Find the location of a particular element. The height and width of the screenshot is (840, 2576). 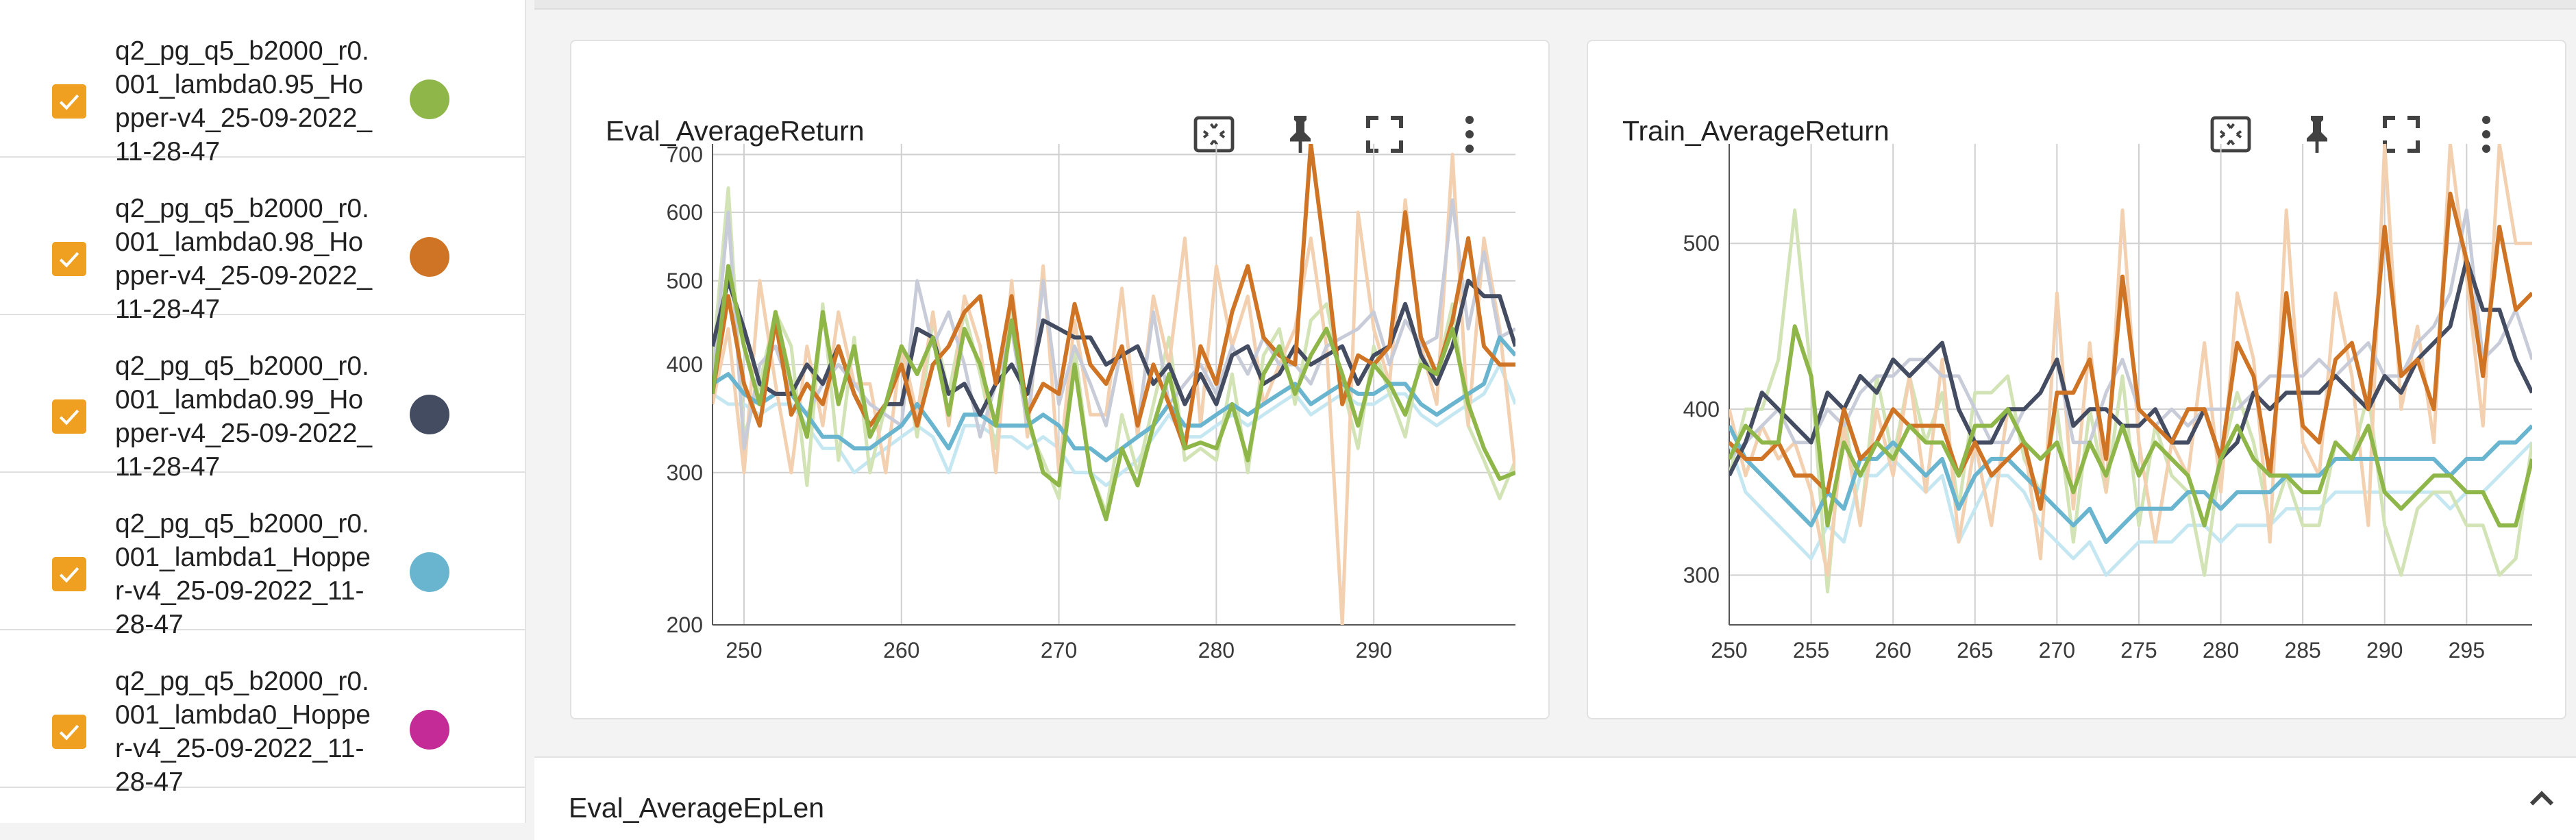

section-header: Eval_AverageEpLen is located at coordinates (1555, 798).